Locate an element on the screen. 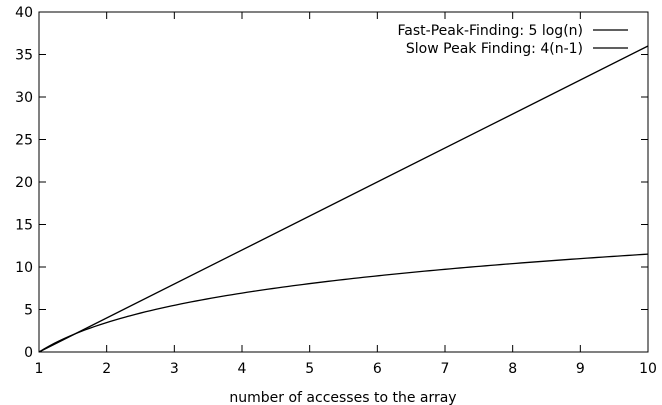 This screenshot has height=405, width=662. x-tick-label: 3 is located at coordinates (174, 369).